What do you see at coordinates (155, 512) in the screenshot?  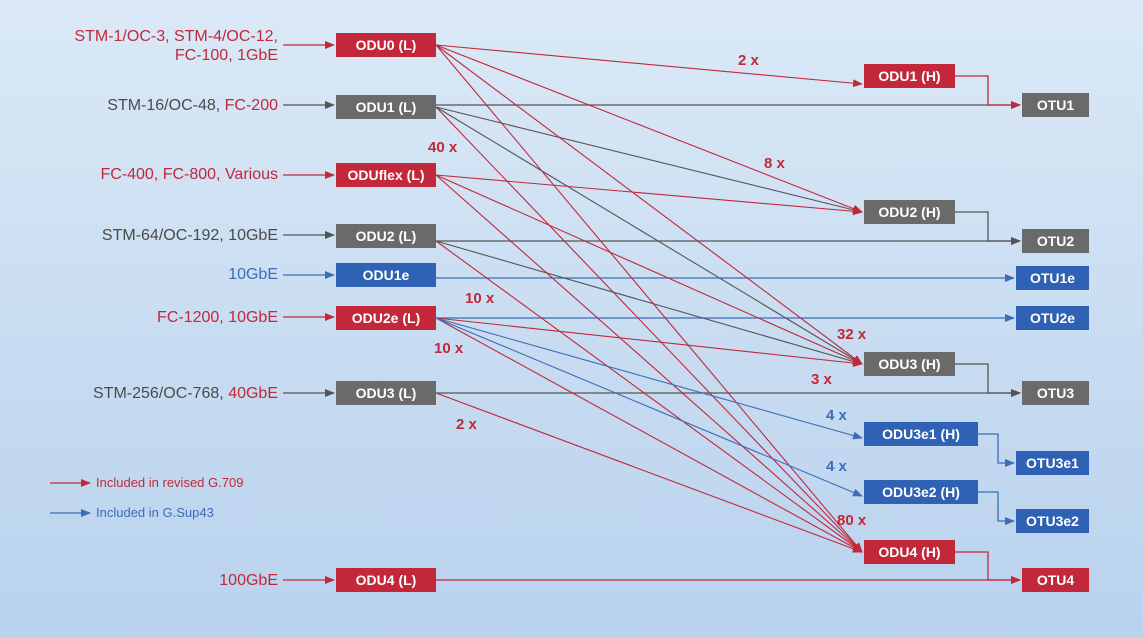 I see `legend-blue-label: Included in G.Sup43` at bounding box center [155, 512].